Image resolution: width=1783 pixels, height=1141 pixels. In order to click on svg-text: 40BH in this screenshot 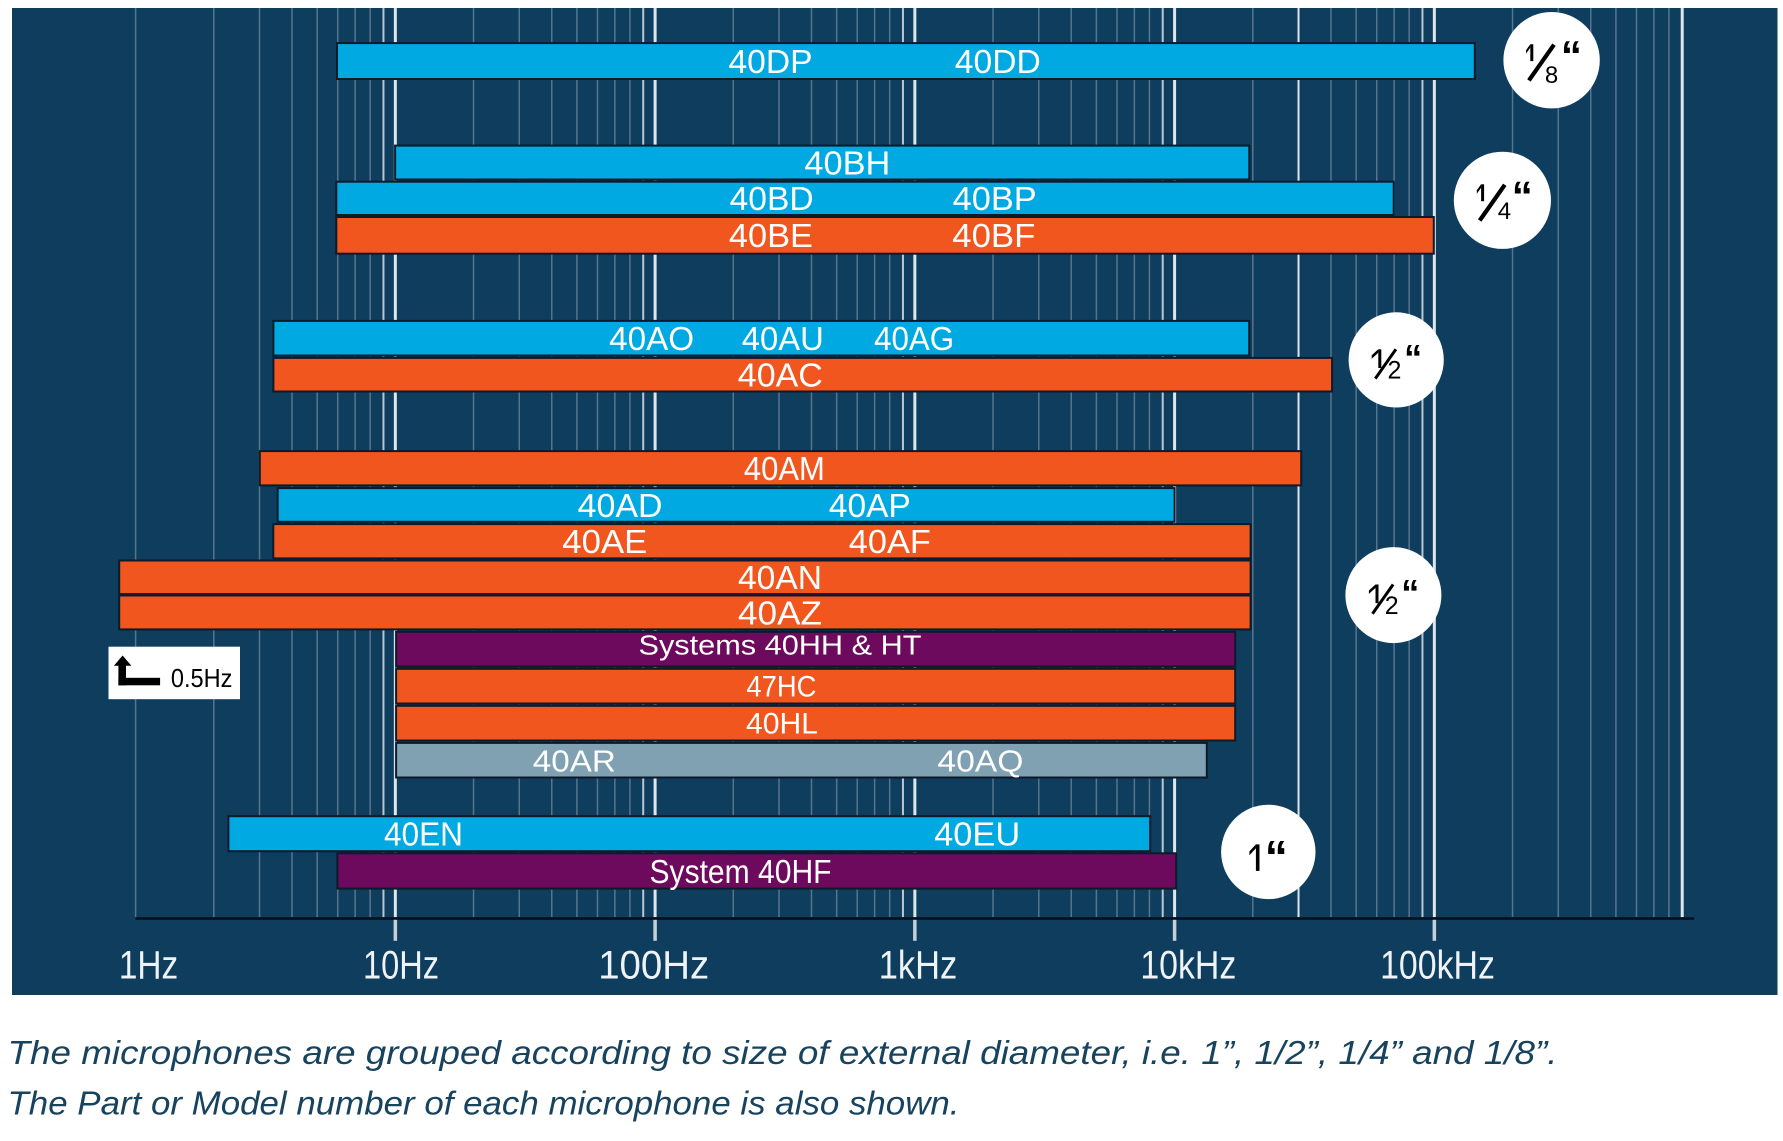, I will do `click(847, 162)`.